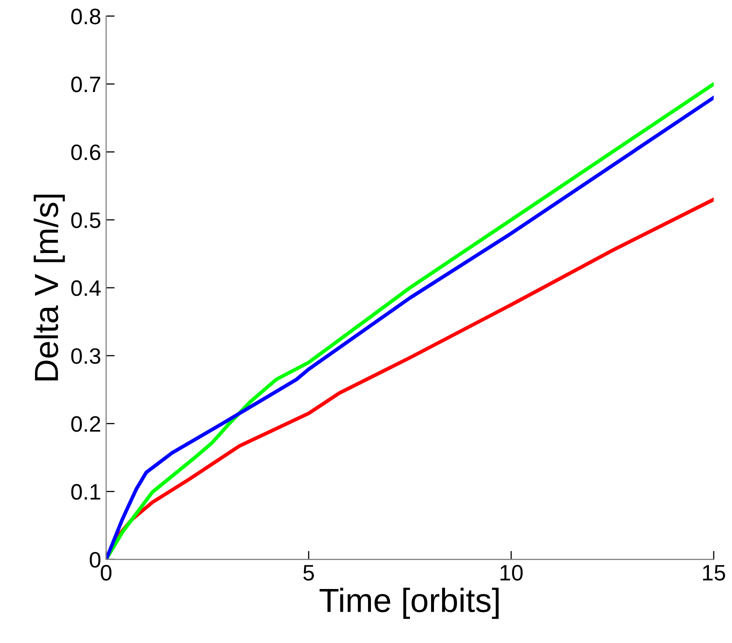 Image resolution: width=732 pixels, height=643 pixels. I want to click on x-tick-label: 15, so click(714, 573).